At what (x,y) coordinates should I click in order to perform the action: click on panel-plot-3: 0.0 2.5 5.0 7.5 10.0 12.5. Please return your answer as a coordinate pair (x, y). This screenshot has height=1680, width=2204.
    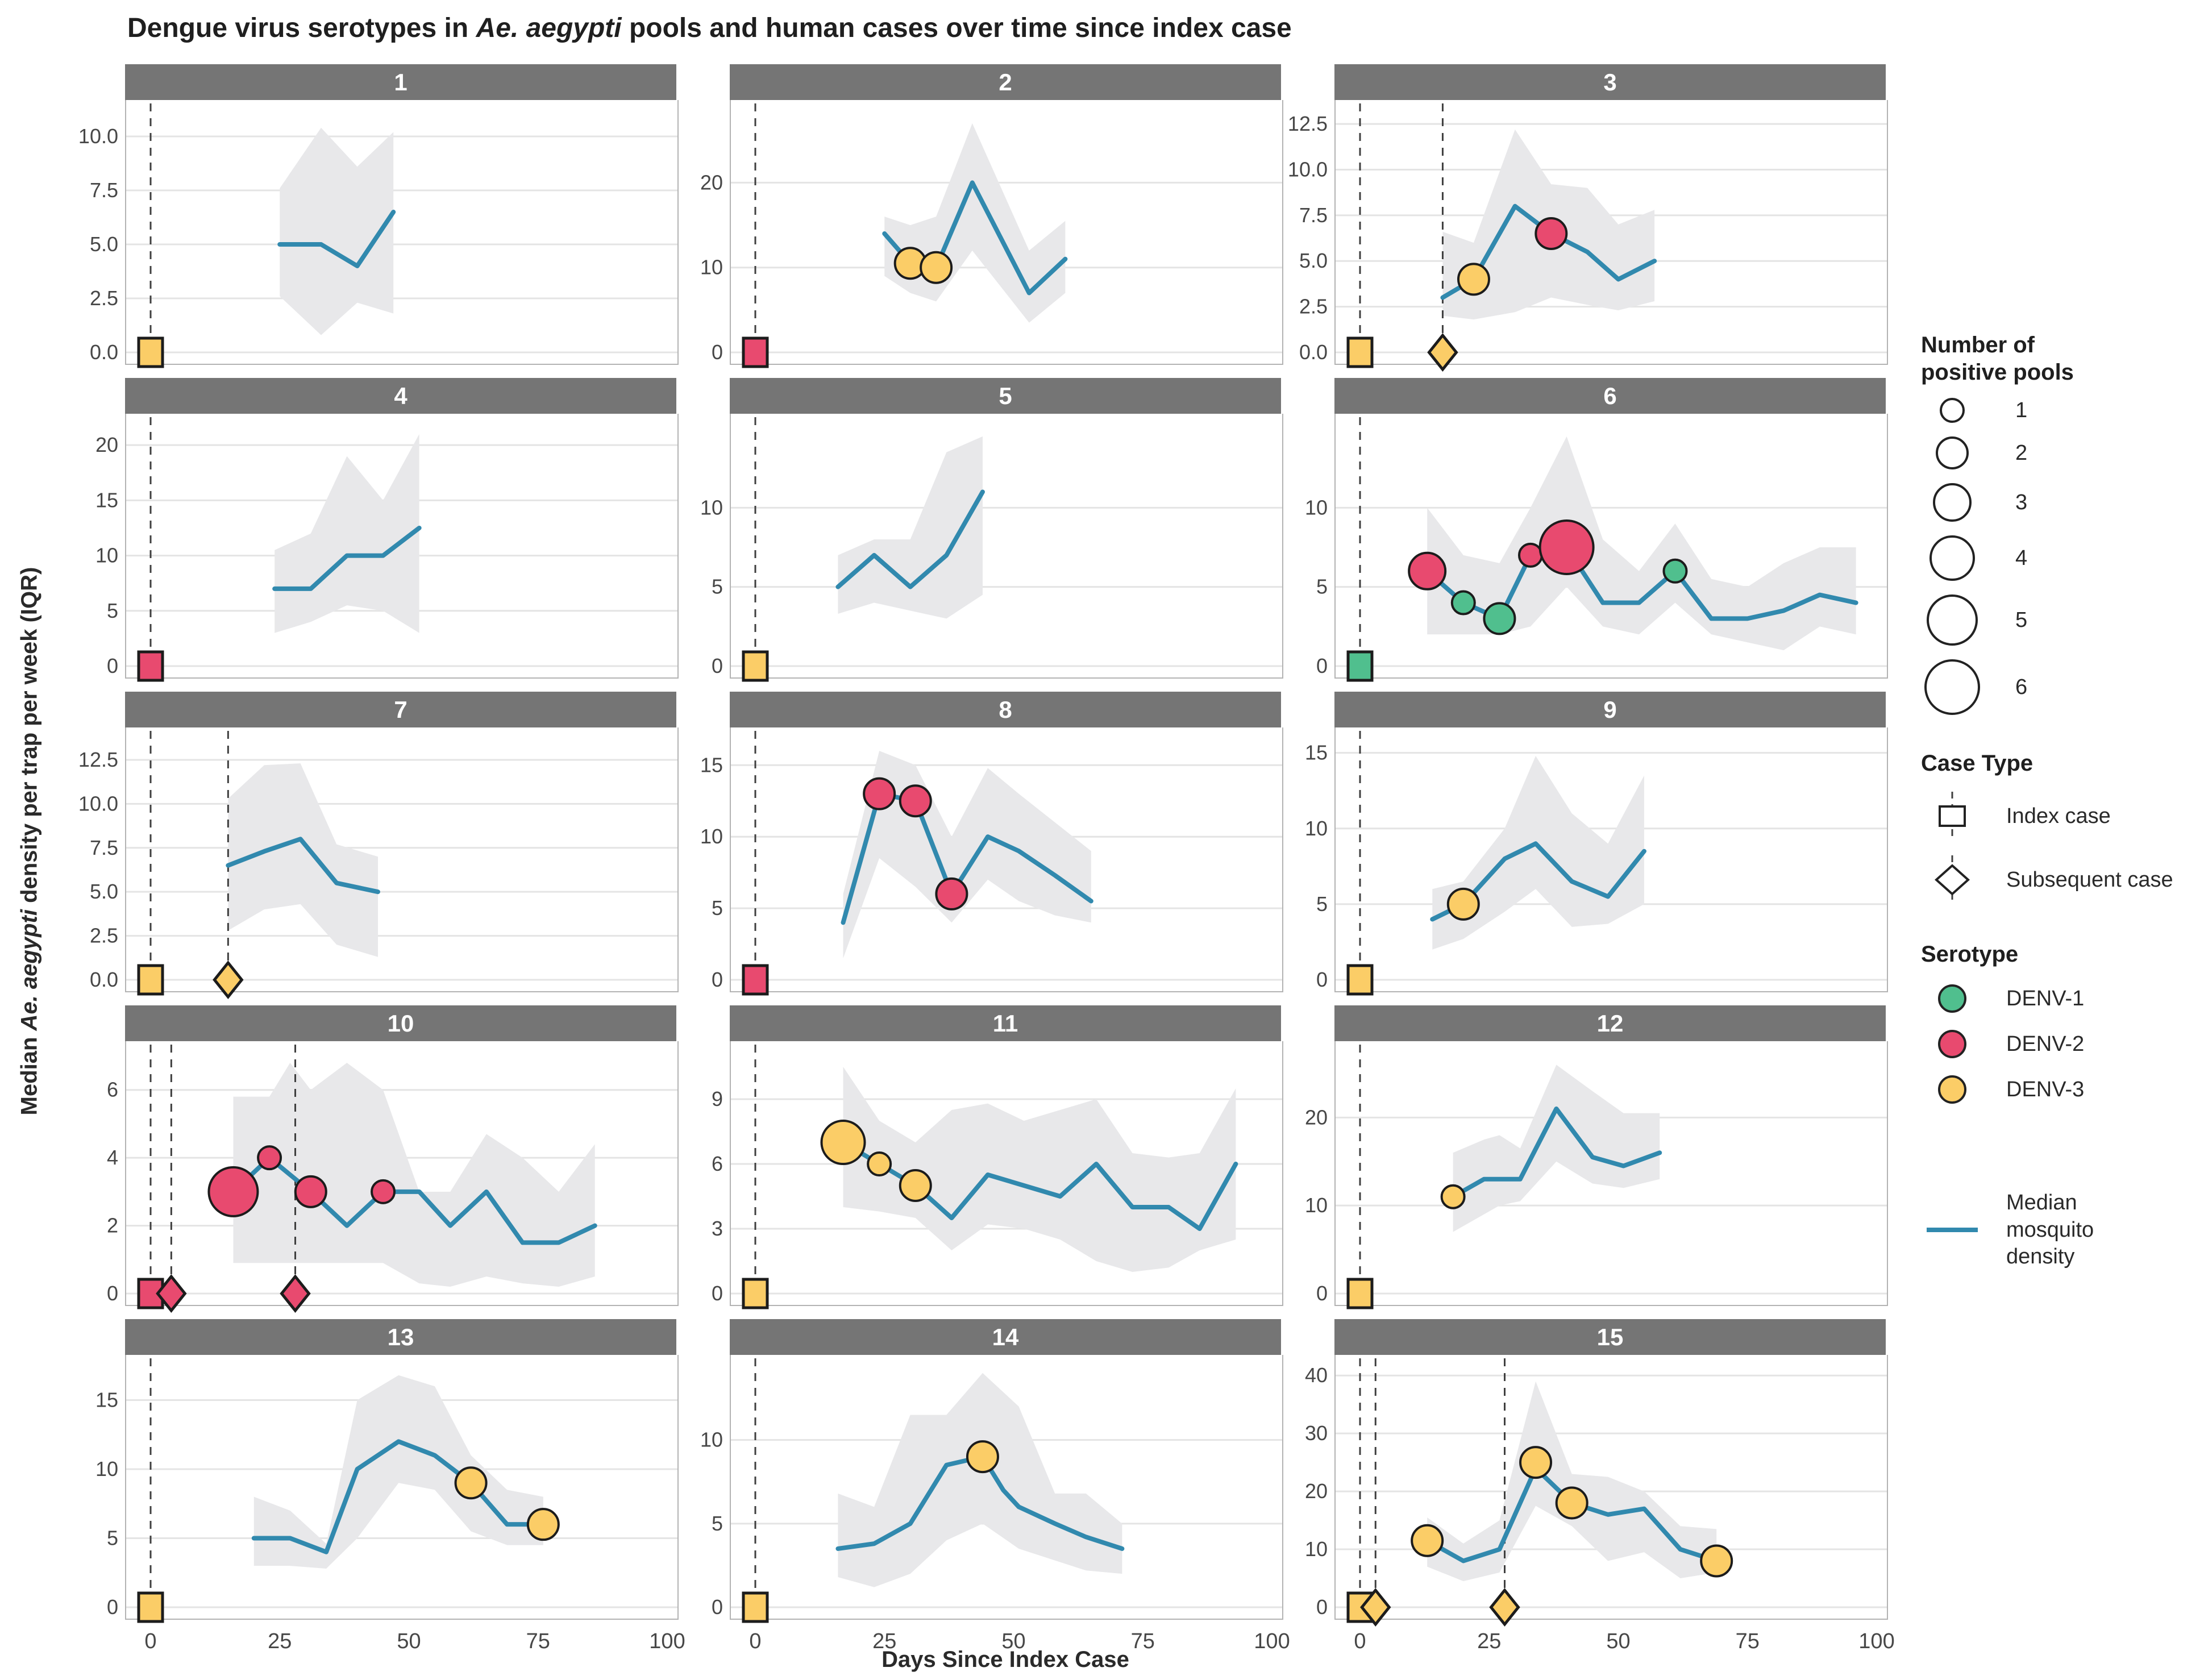
    Looking at the image, I should click on (1588, 236).